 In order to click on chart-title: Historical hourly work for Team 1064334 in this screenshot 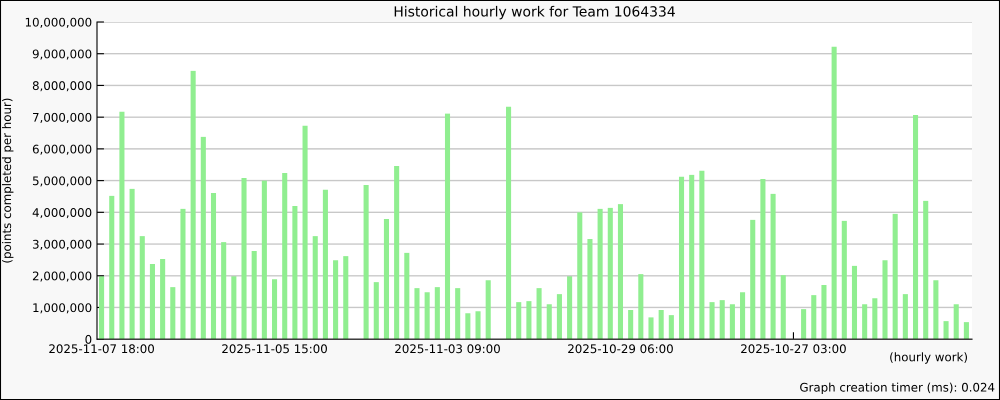, I will do `click(534, 13)`.